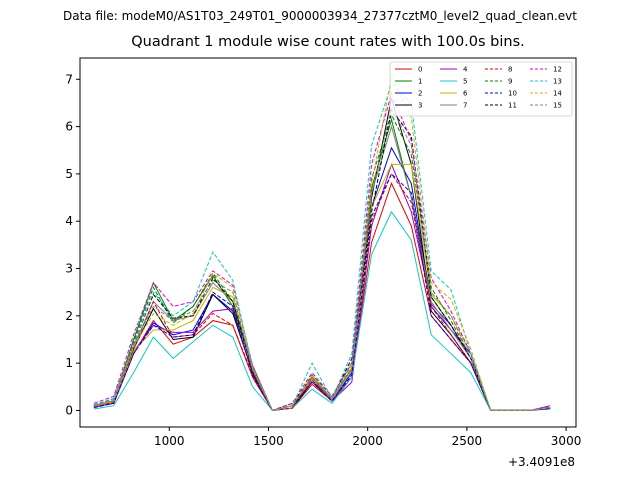  Describe the element at coordinates (541, 462) in the screenshot. I see `x-offset-label: +3.4091e8` at that location.